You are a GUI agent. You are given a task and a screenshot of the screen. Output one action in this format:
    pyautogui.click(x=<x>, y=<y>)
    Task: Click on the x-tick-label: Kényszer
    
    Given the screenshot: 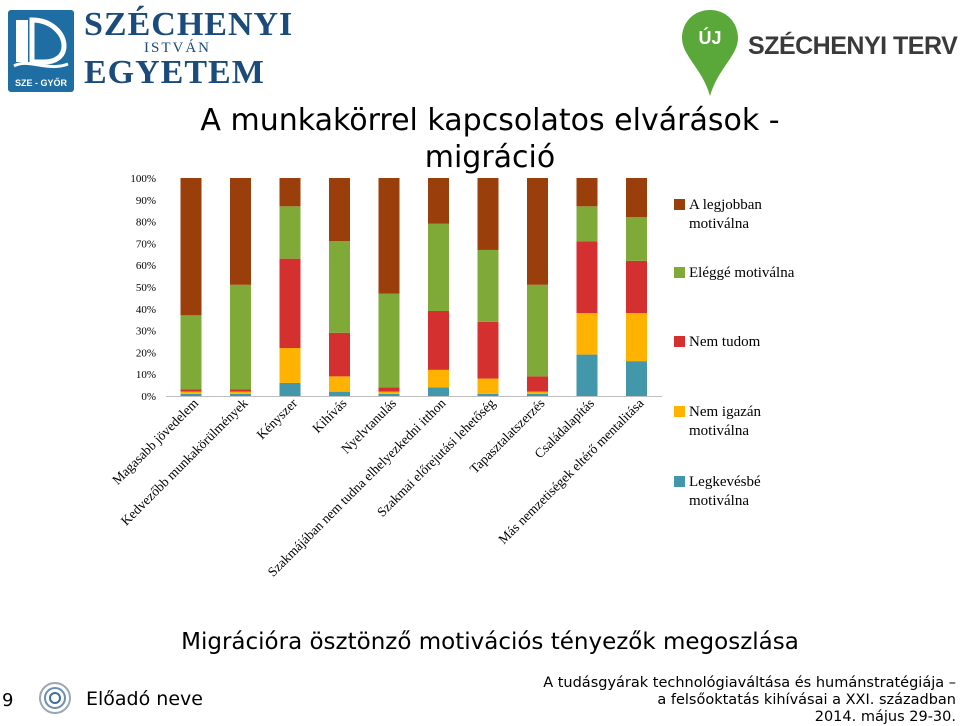 What is the action you would take?
    pyautogui.click(x=276, y=418)
    